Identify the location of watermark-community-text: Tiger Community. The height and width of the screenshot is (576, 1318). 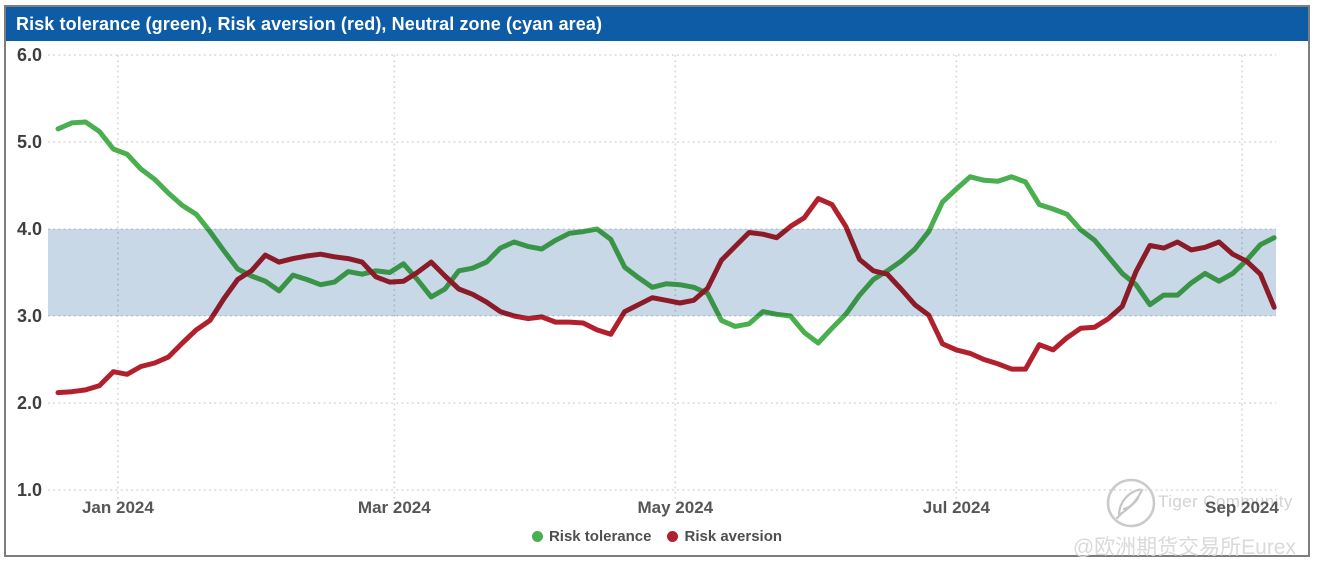
(1225, 501).